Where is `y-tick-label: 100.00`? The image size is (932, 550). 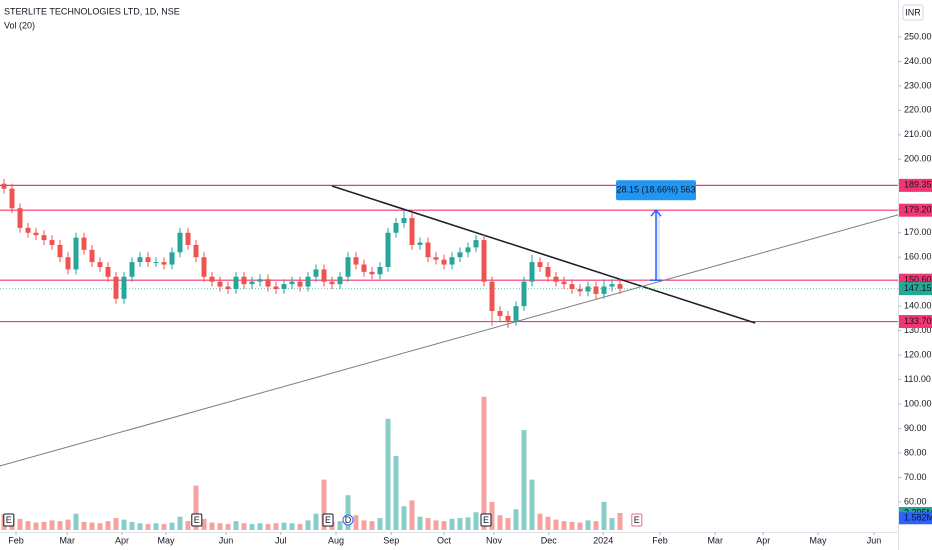 y-tick-label: 100.00 is located at coordinates (918, 403).